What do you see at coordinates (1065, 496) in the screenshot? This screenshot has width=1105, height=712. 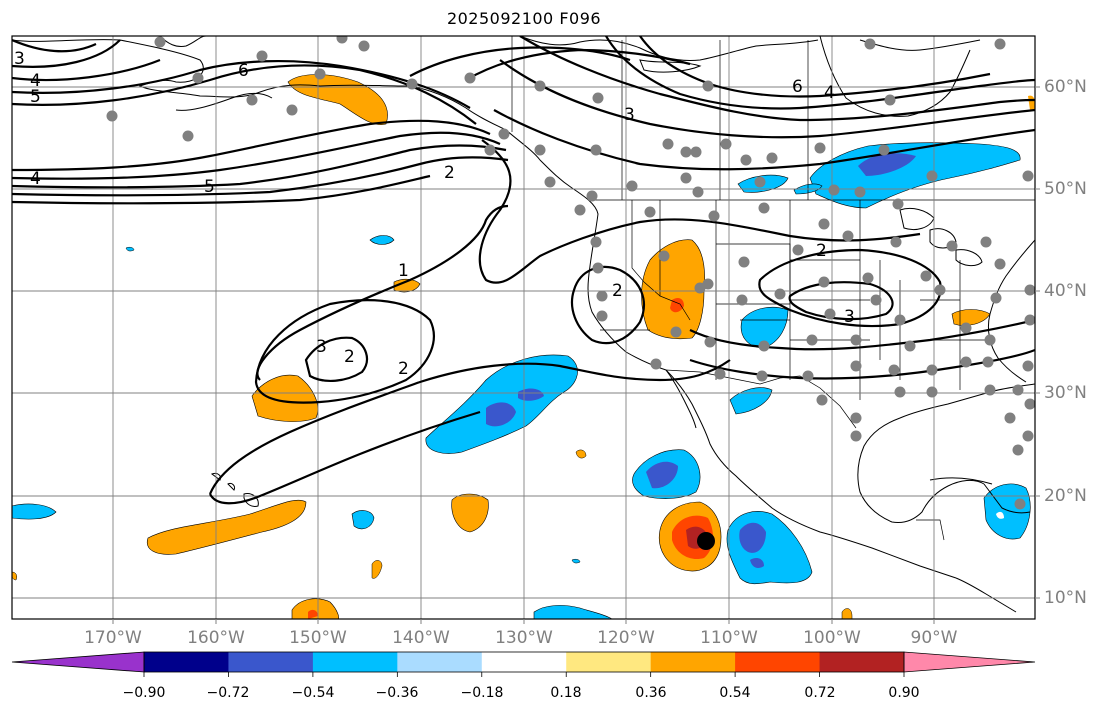 I see `lat-label: 20°N` at bounding box center [1065, 496].